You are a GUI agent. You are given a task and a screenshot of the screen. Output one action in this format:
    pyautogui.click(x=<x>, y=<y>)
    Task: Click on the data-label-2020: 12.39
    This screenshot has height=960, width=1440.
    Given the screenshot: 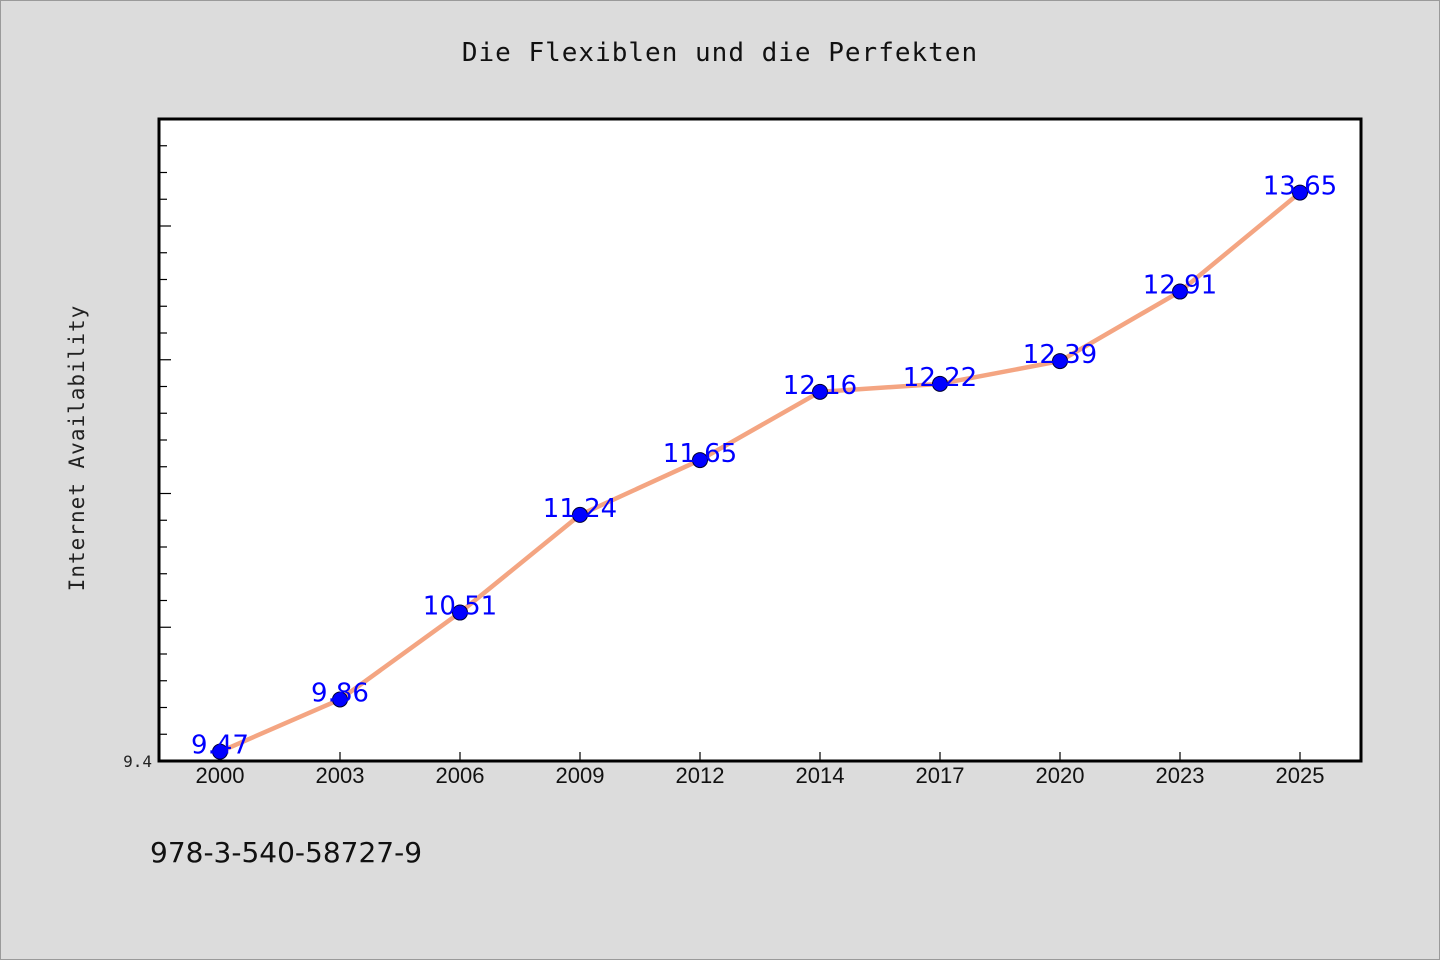 What is the action you would take?
    pyautogui.click(x=1060, y=355)
    